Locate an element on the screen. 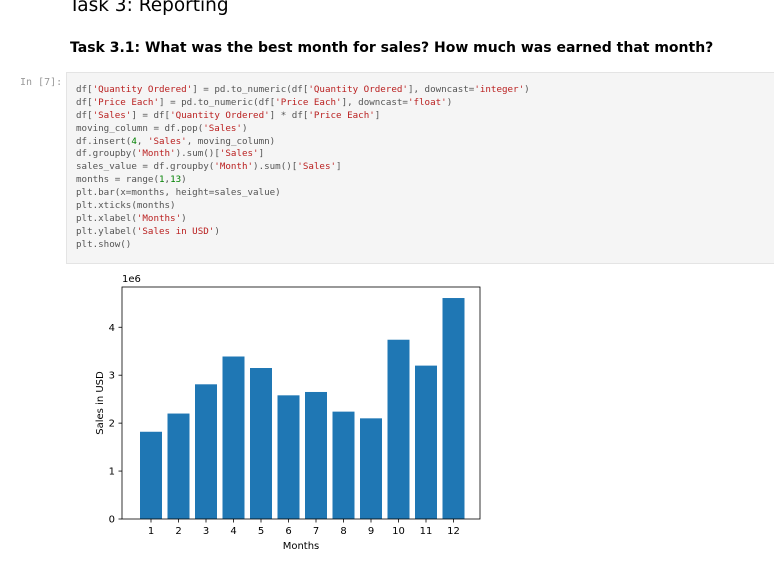 The height and width of the screenshot is (561, 774). y-tick-label: 3 is located at coordinates (112, 376).